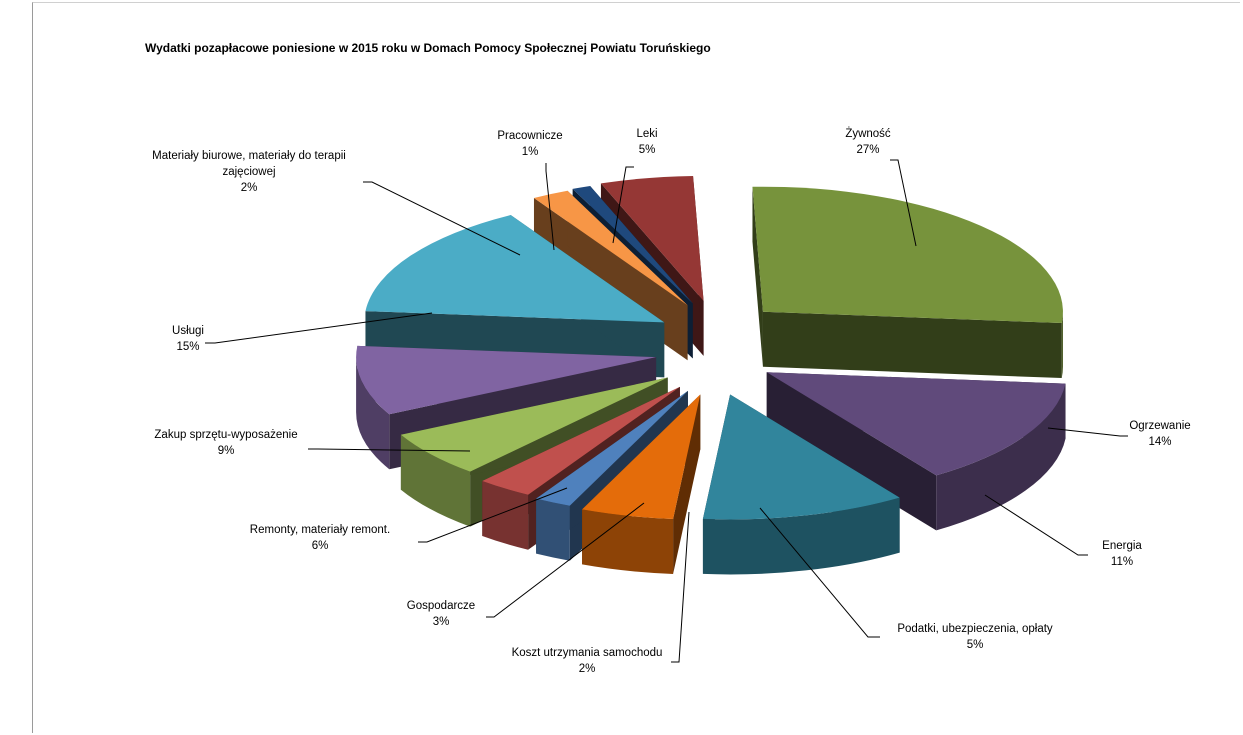 Image resolution: width=1243 pixels, height=735 pixels. I want to click on slice-category-label: Leki, so click(646, 134).